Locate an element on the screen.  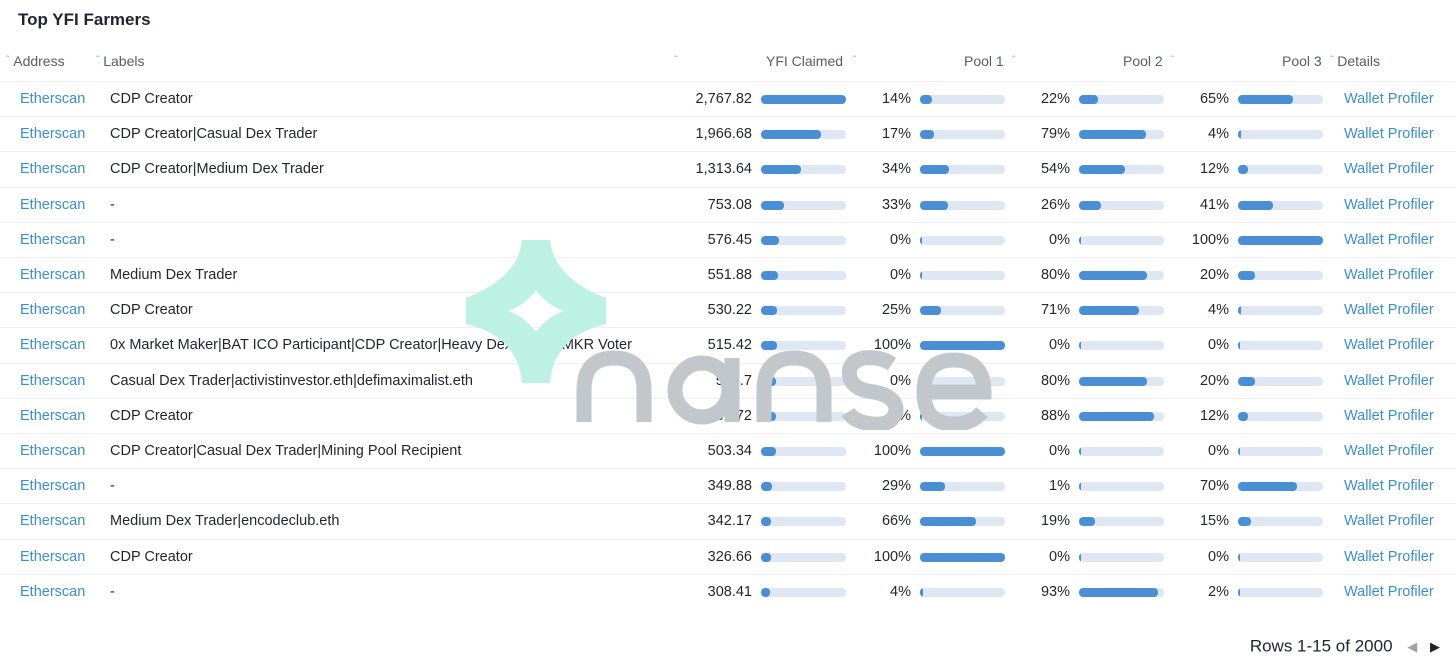
pool2-percent: 80% is located at coordinates (1055, 381).